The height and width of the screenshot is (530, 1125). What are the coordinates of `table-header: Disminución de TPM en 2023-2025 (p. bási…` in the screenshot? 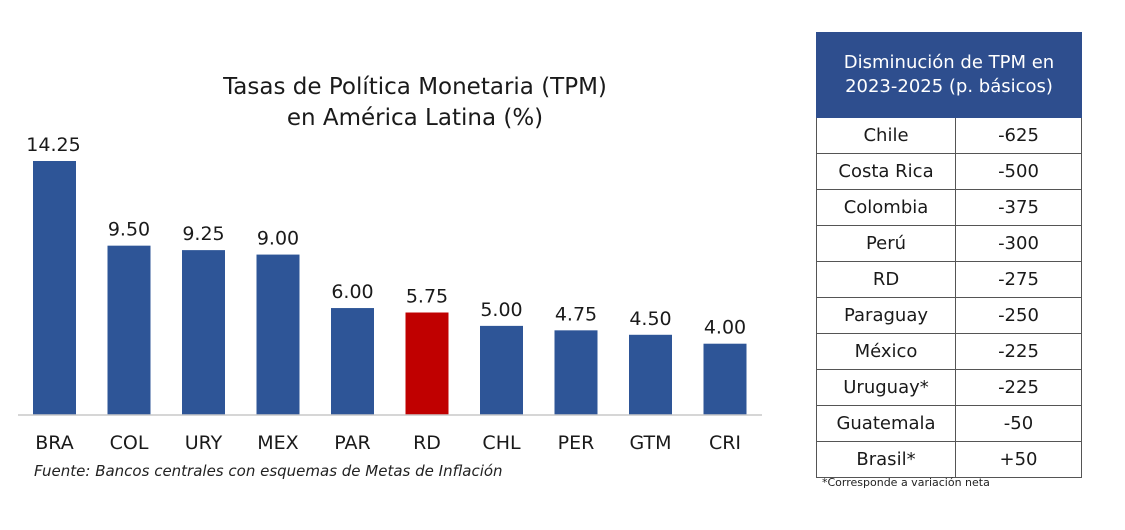 It's located at (949, 75).